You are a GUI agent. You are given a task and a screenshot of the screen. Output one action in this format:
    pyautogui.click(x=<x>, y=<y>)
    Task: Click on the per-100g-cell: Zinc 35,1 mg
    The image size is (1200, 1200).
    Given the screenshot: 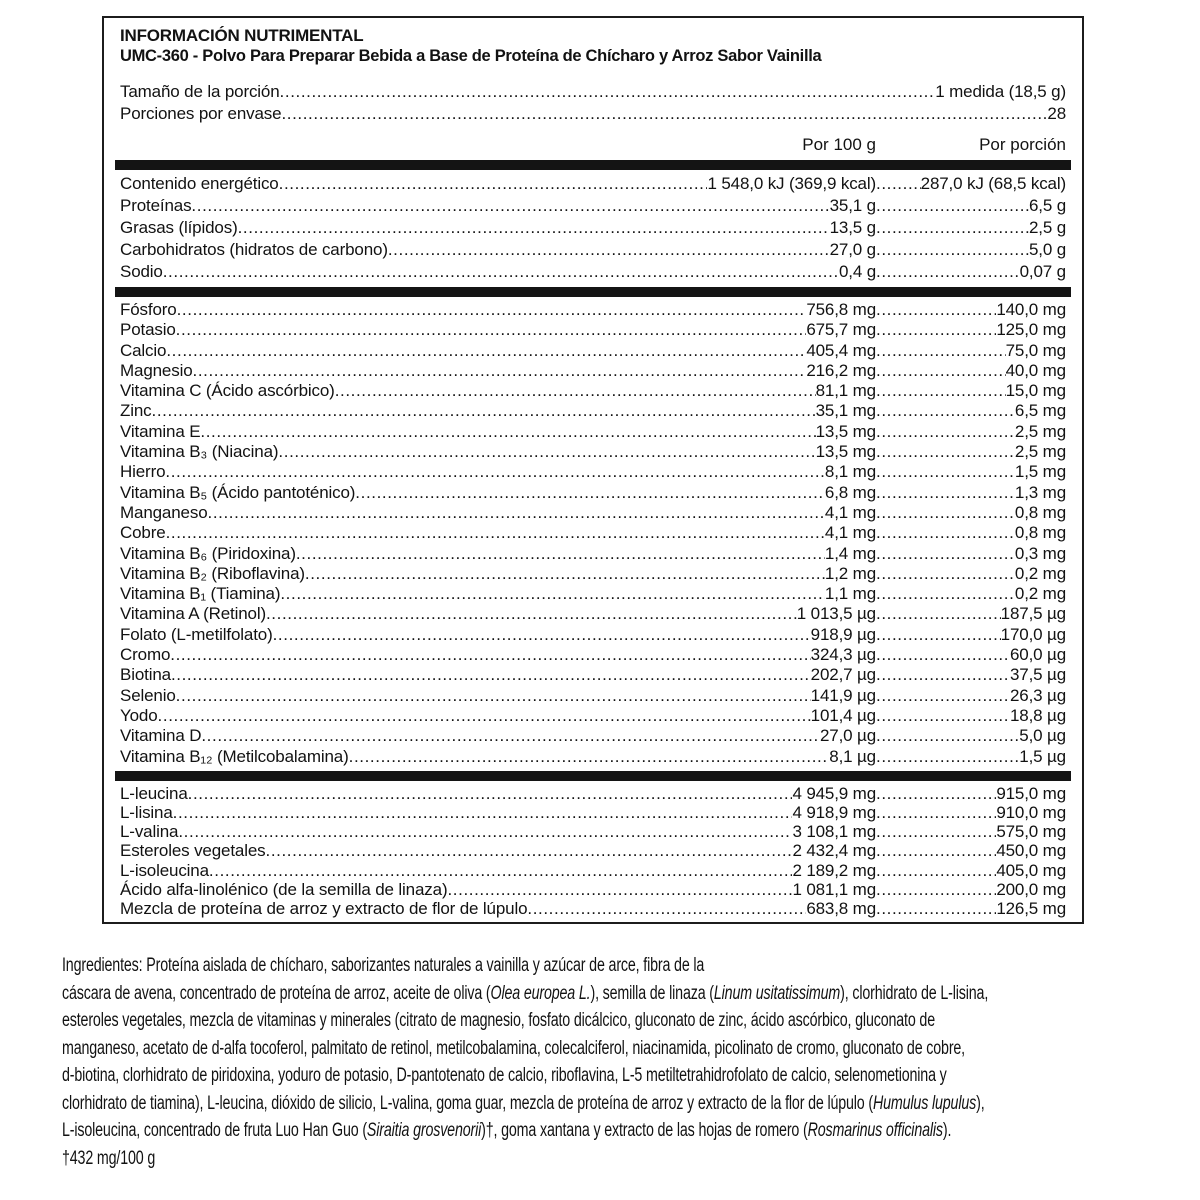 What is the action you would take?
    pyautogui.click(x=498, y=411)
    